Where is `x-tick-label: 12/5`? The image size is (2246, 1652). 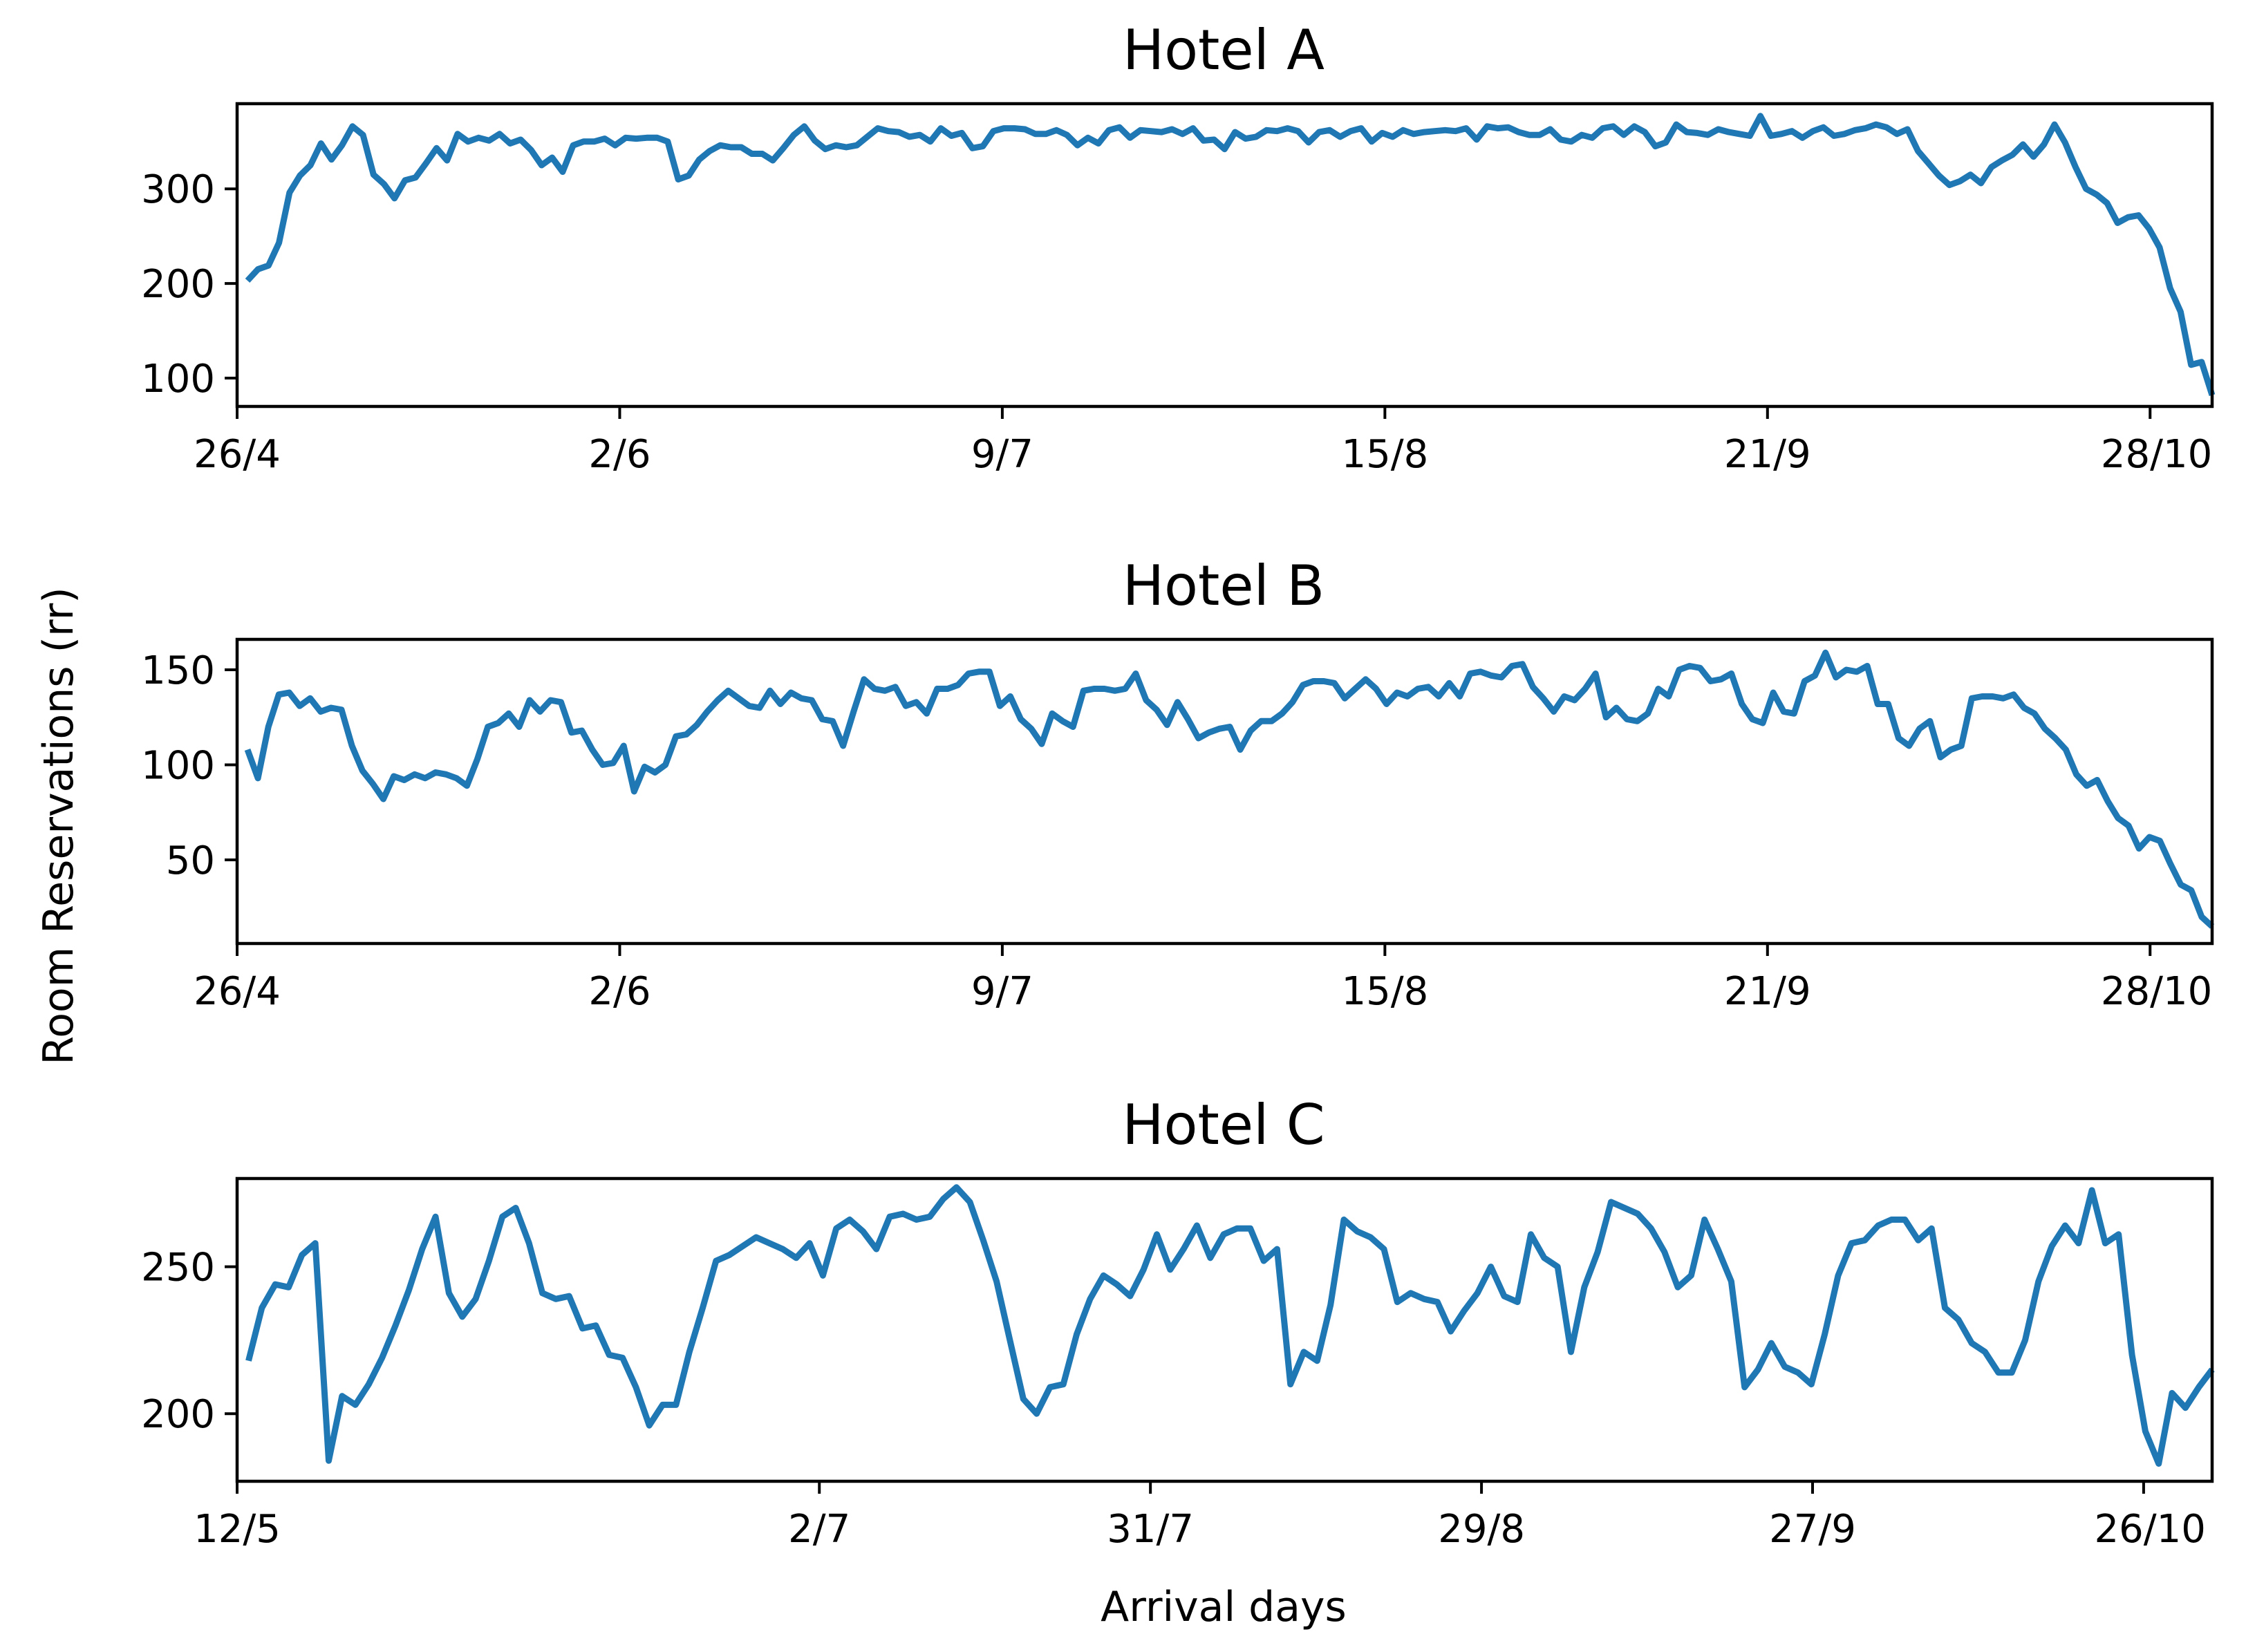
x-tick-label: 12/5 is located at coordinates (237, 1529).